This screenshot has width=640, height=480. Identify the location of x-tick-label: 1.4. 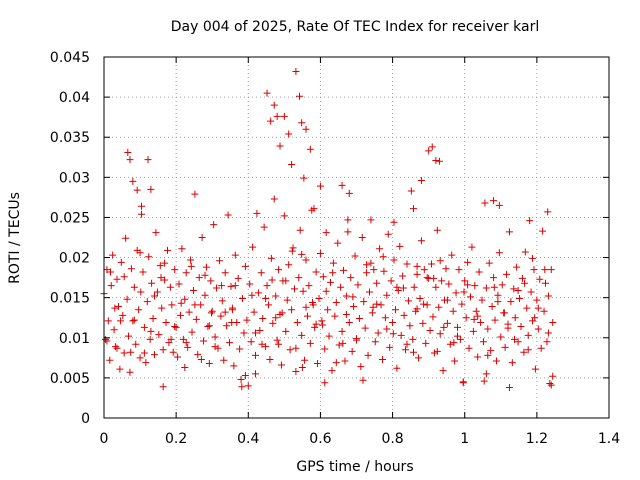
(609, 439).